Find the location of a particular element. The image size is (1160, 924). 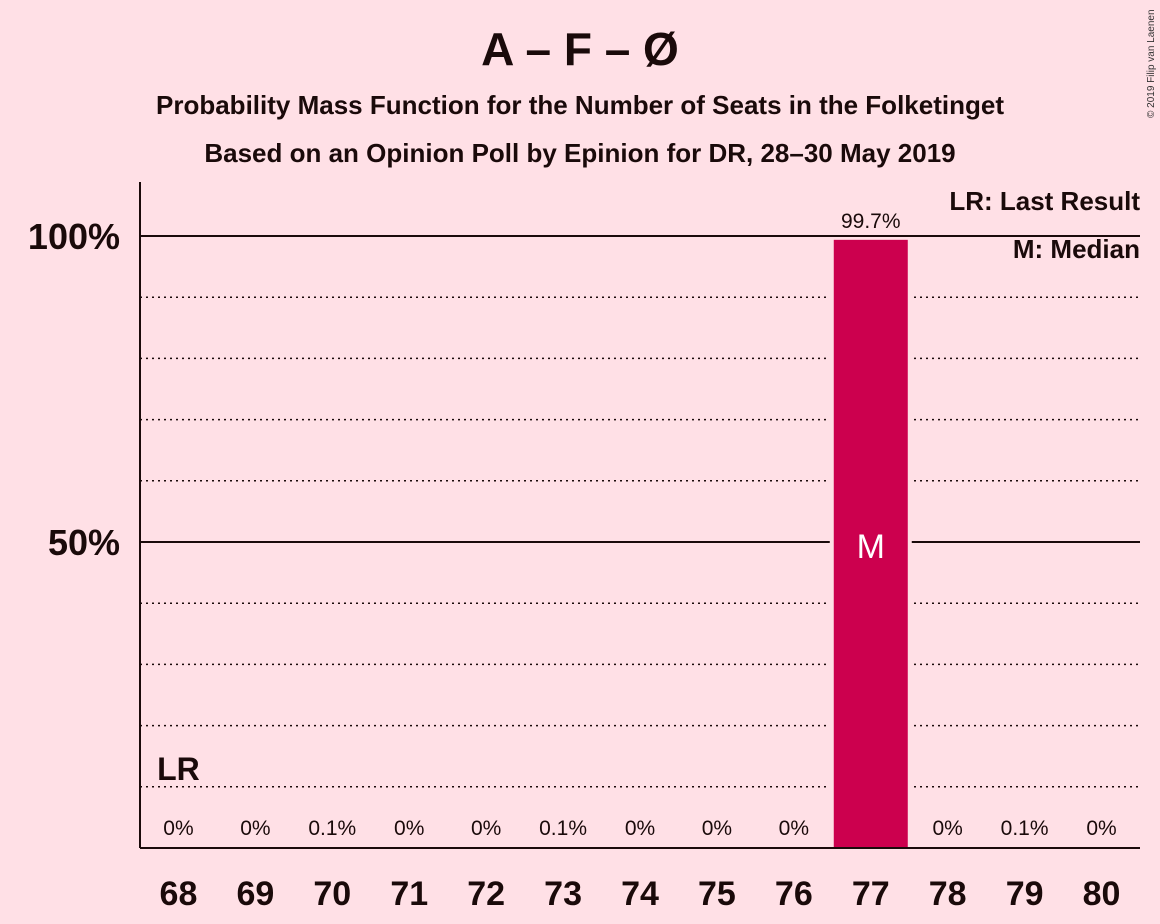

data-label-68: 0% is located at coordinates (178, 828).